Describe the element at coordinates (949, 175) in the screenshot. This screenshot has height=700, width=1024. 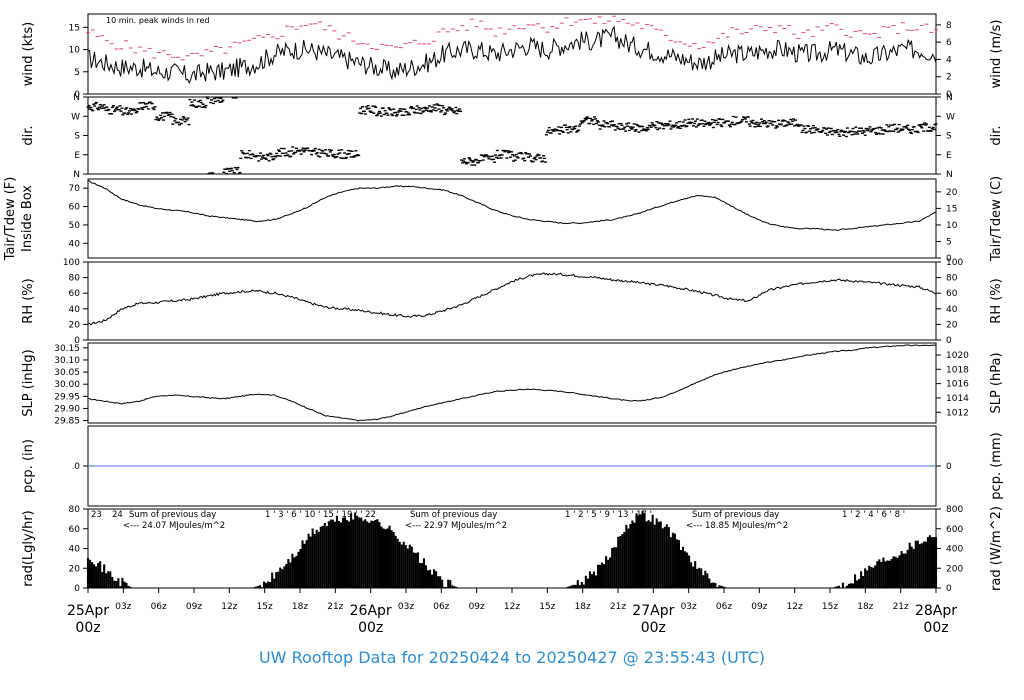
I see `dir-tick-label-right-0: N` at that location.